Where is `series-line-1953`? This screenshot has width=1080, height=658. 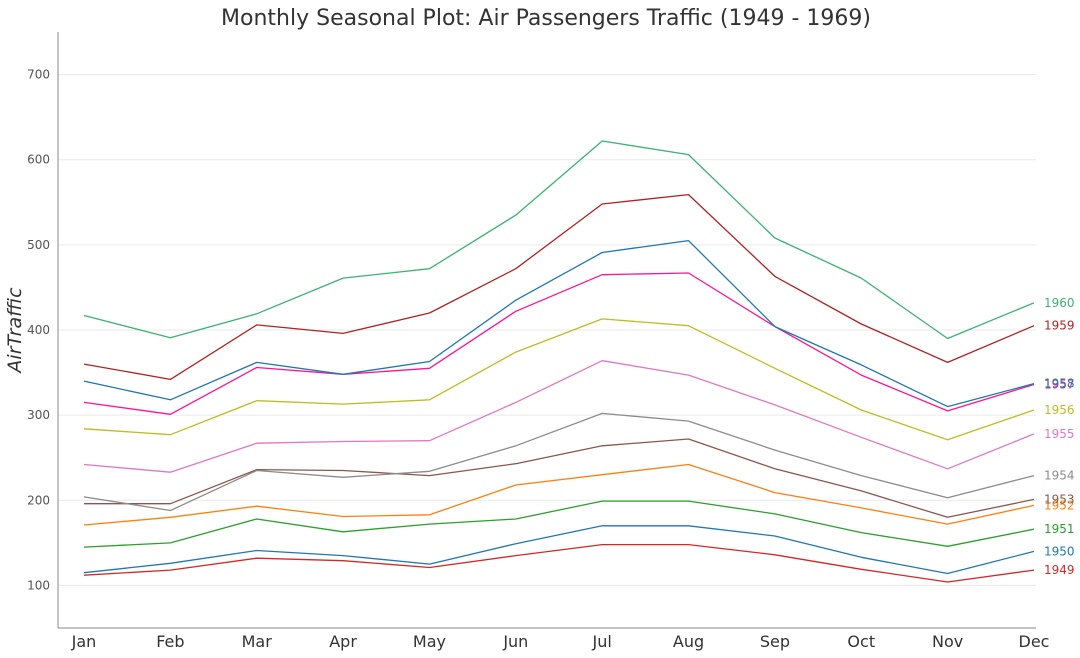 series-line-1953 is located at coordinates (559, 478).